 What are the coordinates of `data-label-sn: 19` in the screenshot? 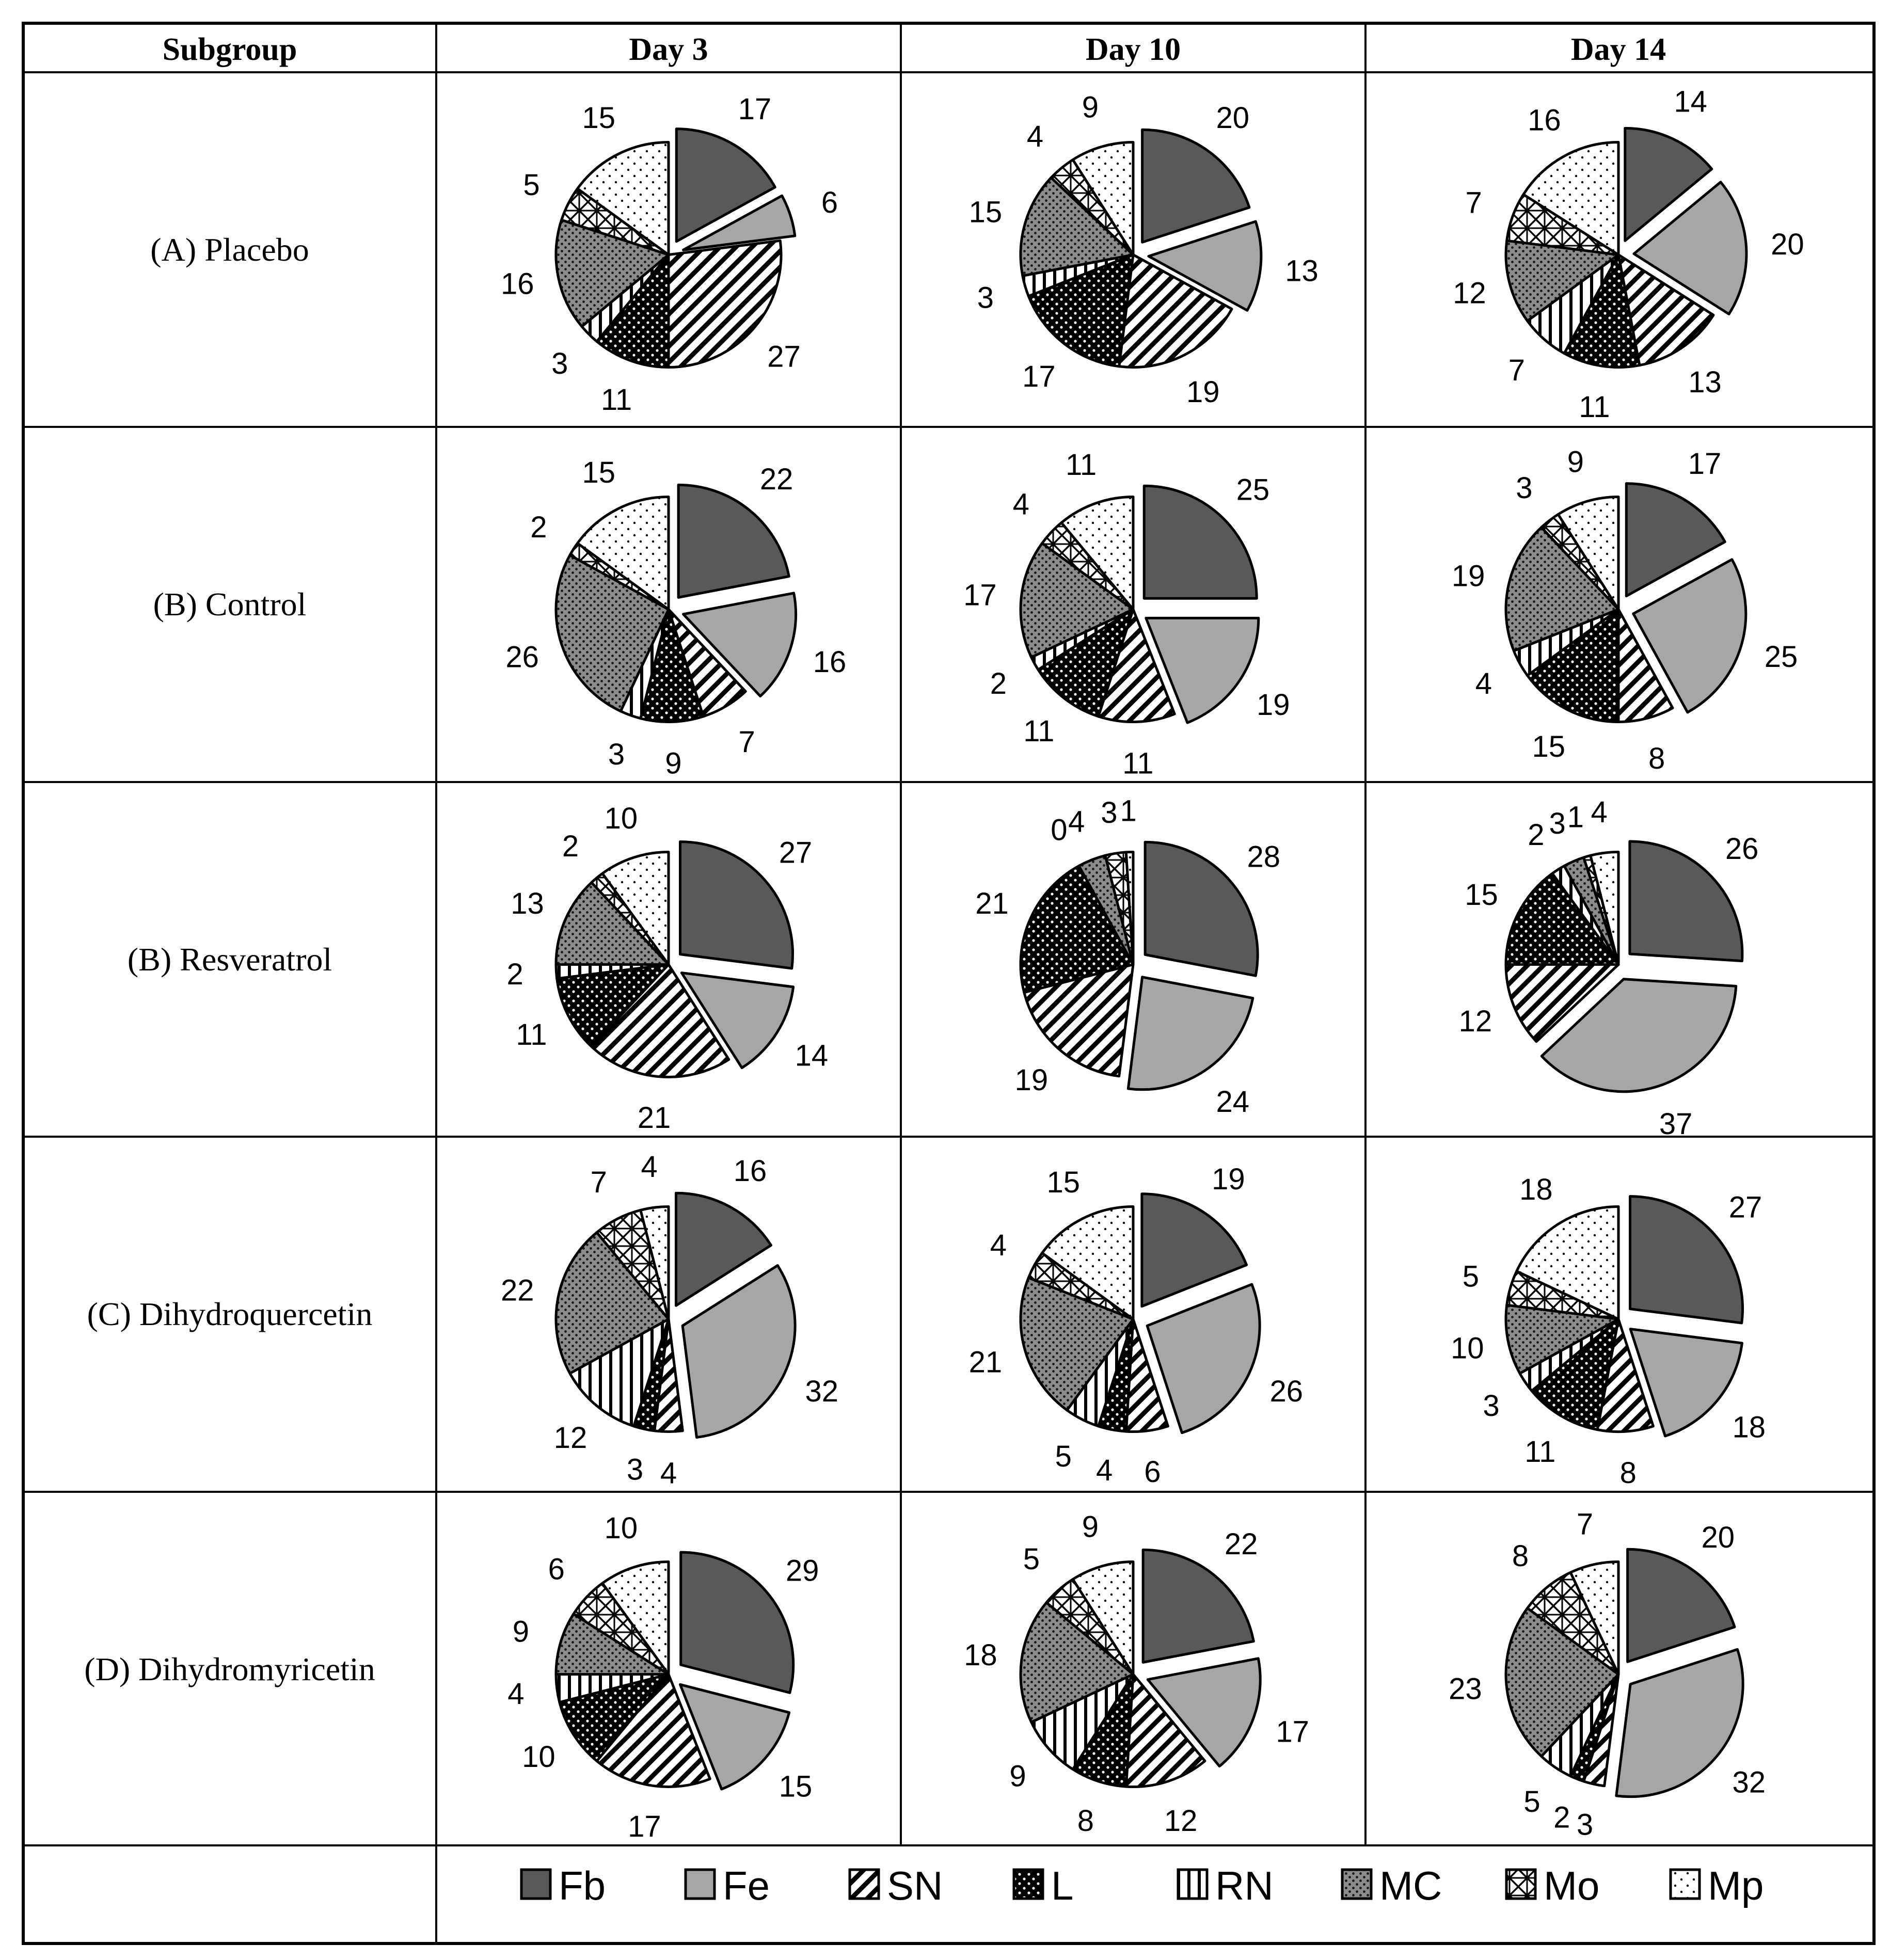 It's located at (1032, 1080).